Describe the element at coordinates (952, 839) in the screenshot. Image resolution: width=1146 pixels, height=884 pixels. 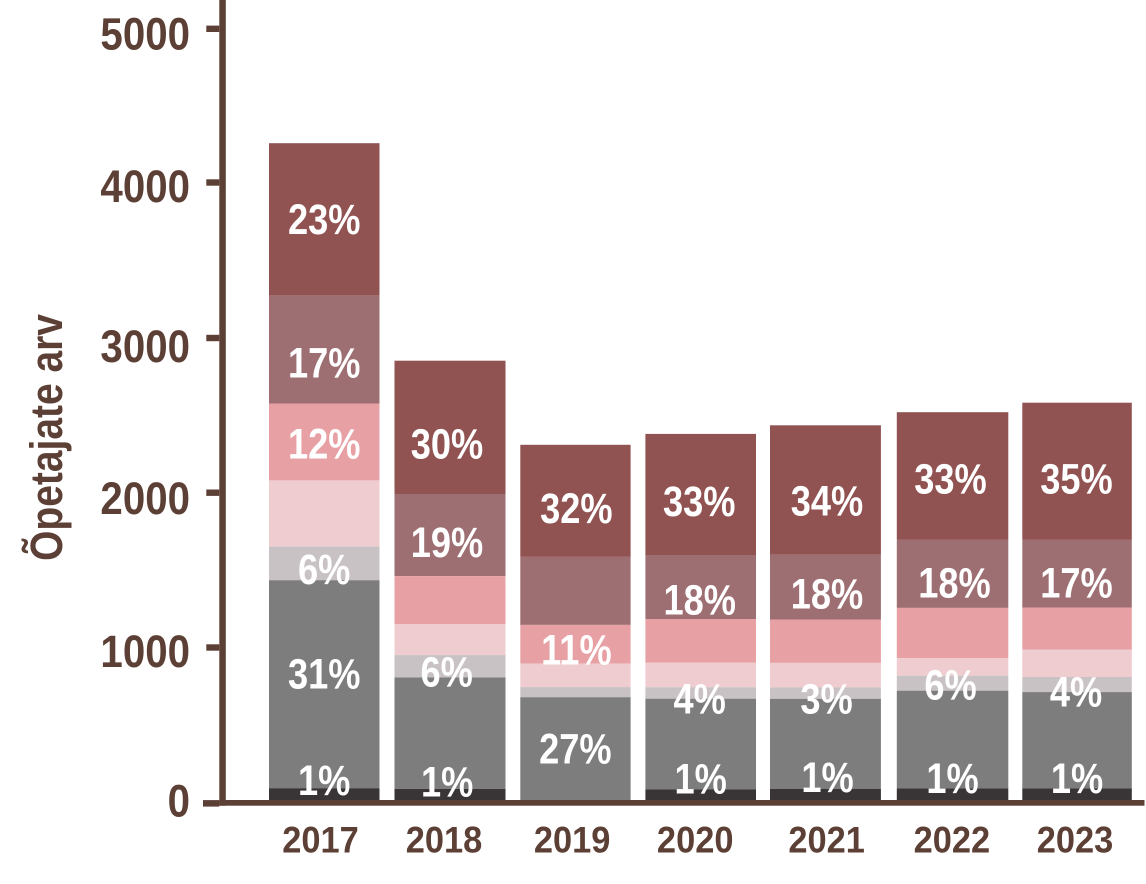
I see `svg-text: 2022` at that location.